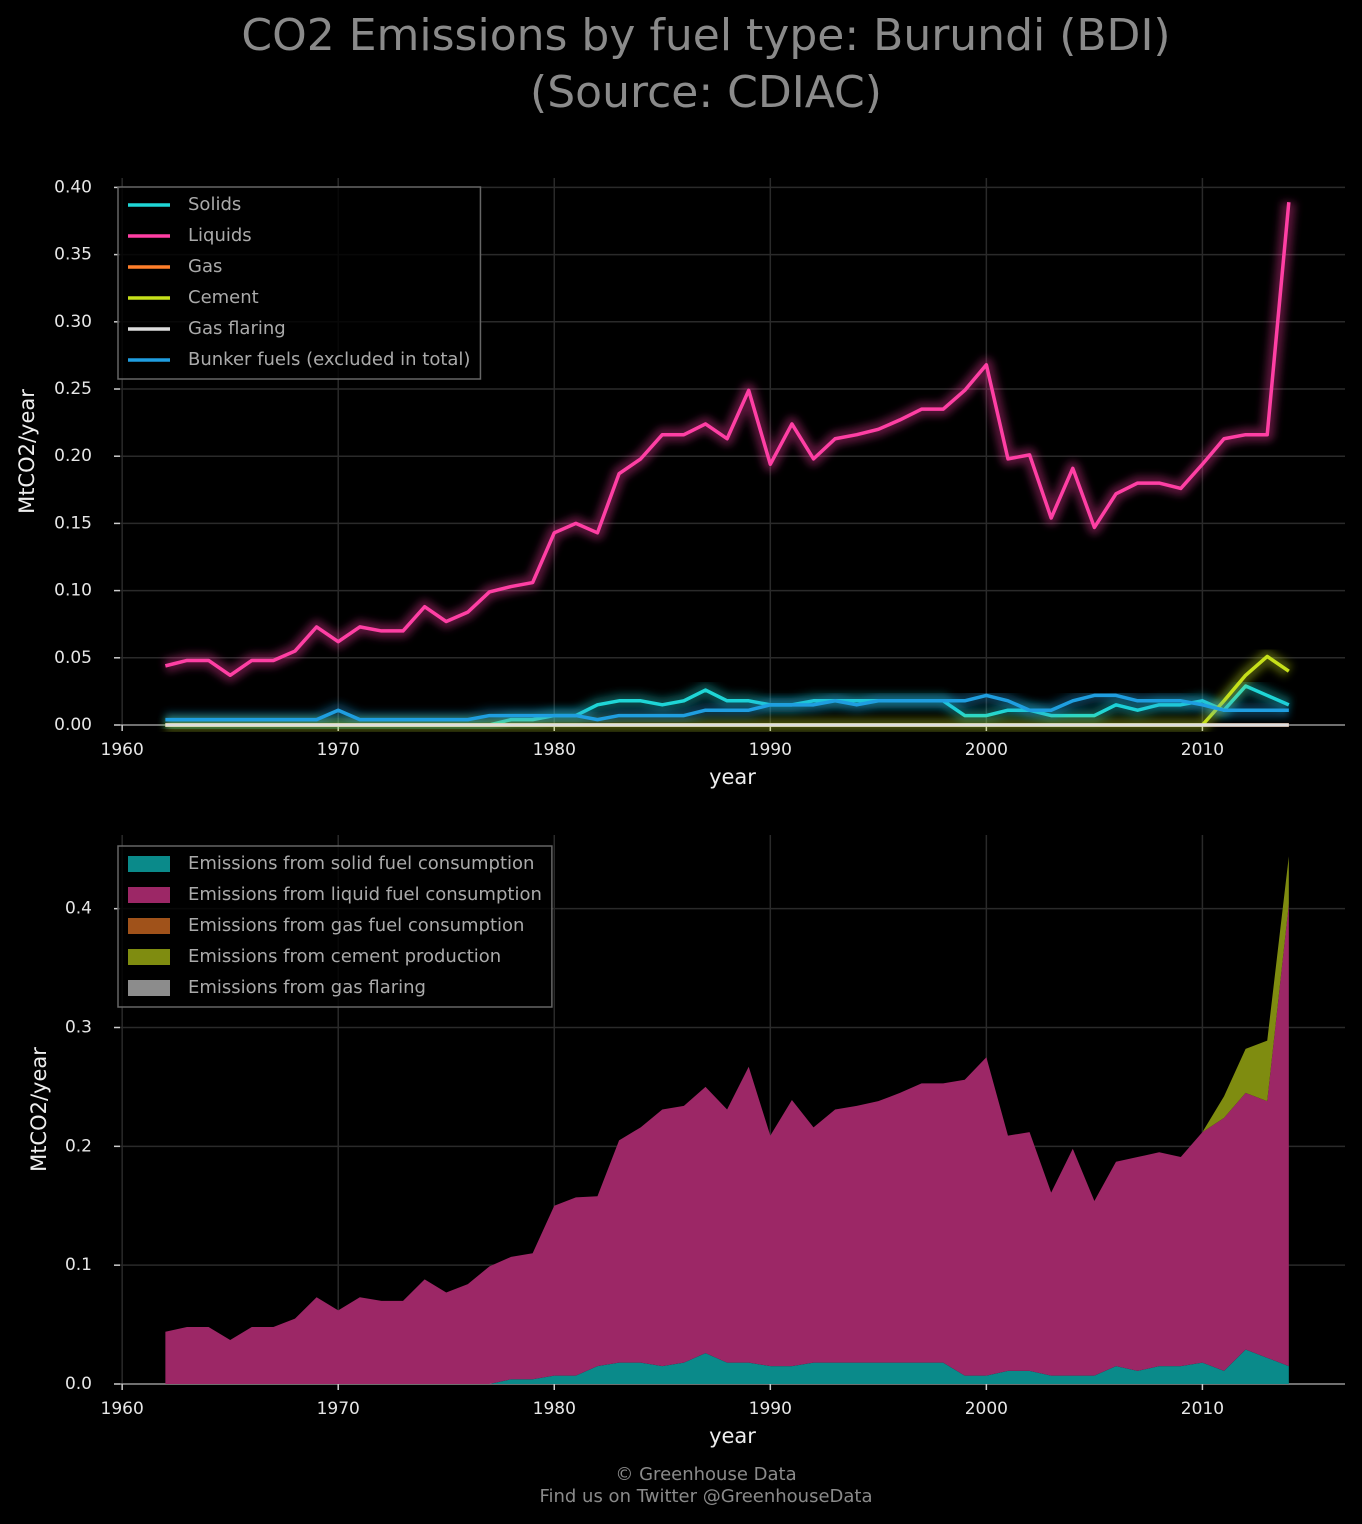 The height and width of the screenshot is (1524, 1362). Describe the element at coordinates (214, 204) in the screenshot. I see `legend-label: Solids` at that location.